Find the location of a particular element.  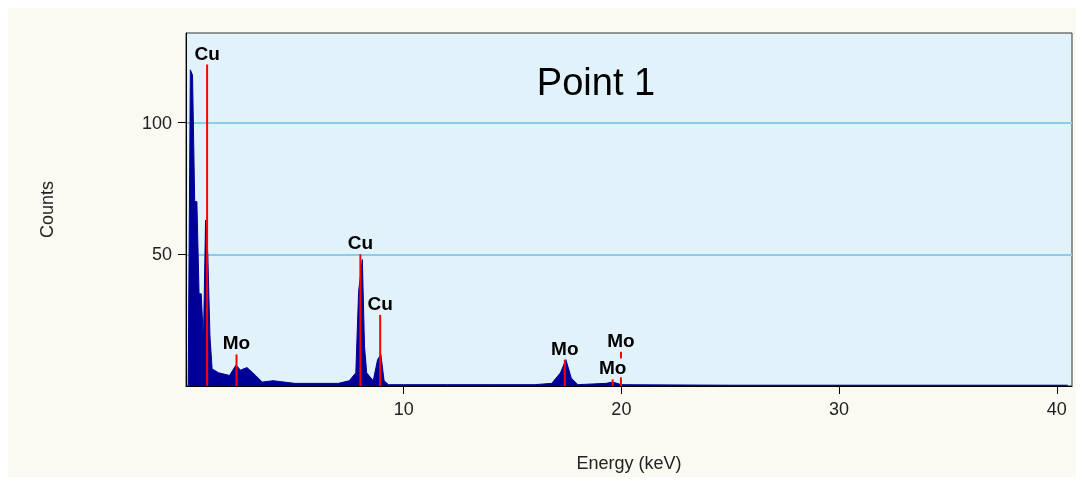

x-tick-label: 10 is located at coordinates (403, 409).